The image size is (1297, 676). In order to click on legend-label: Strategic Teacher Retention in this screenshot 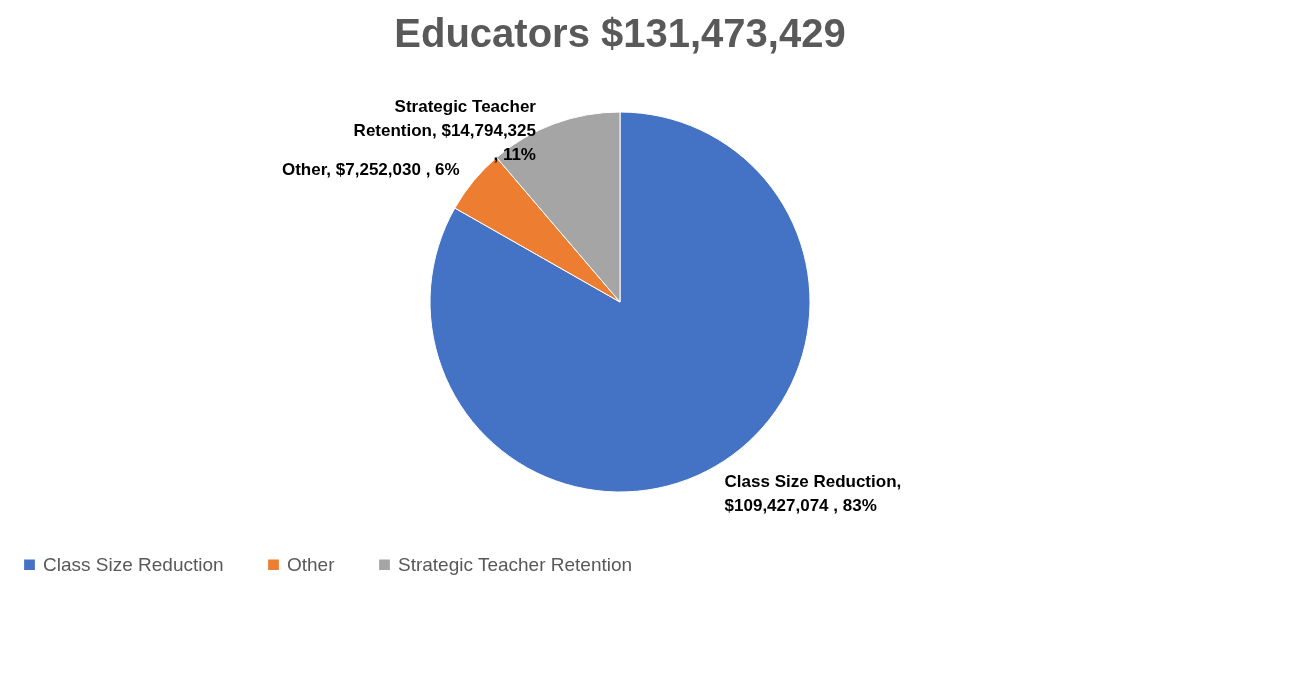, I will do `click(515, 564)`.